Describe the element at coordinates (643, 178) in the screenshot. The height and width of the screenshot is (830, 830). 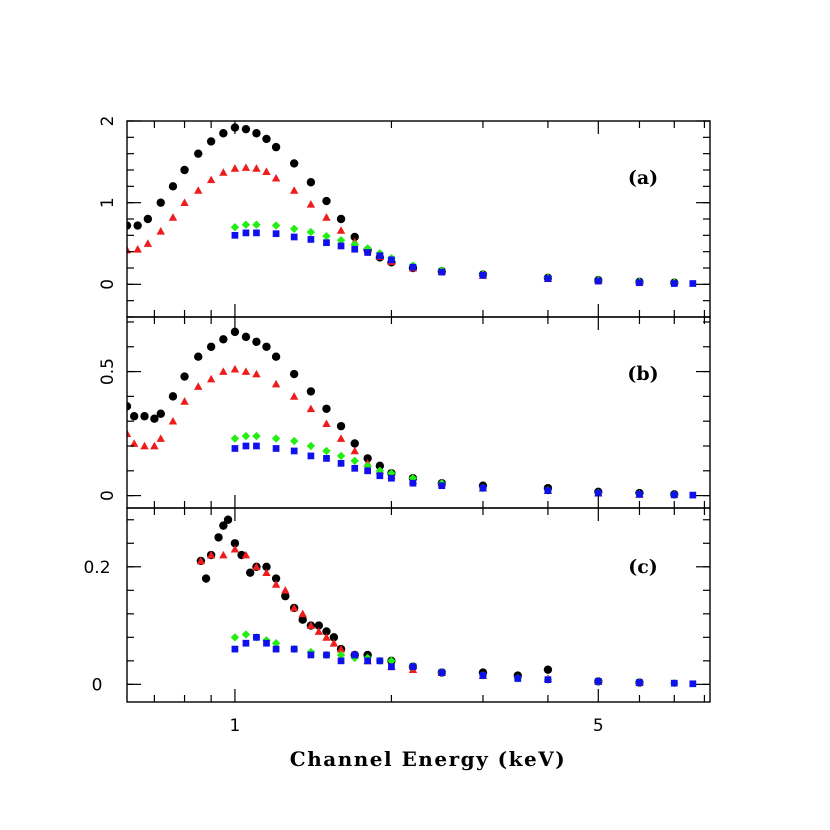
I see `panel-label: (a)` at that location.